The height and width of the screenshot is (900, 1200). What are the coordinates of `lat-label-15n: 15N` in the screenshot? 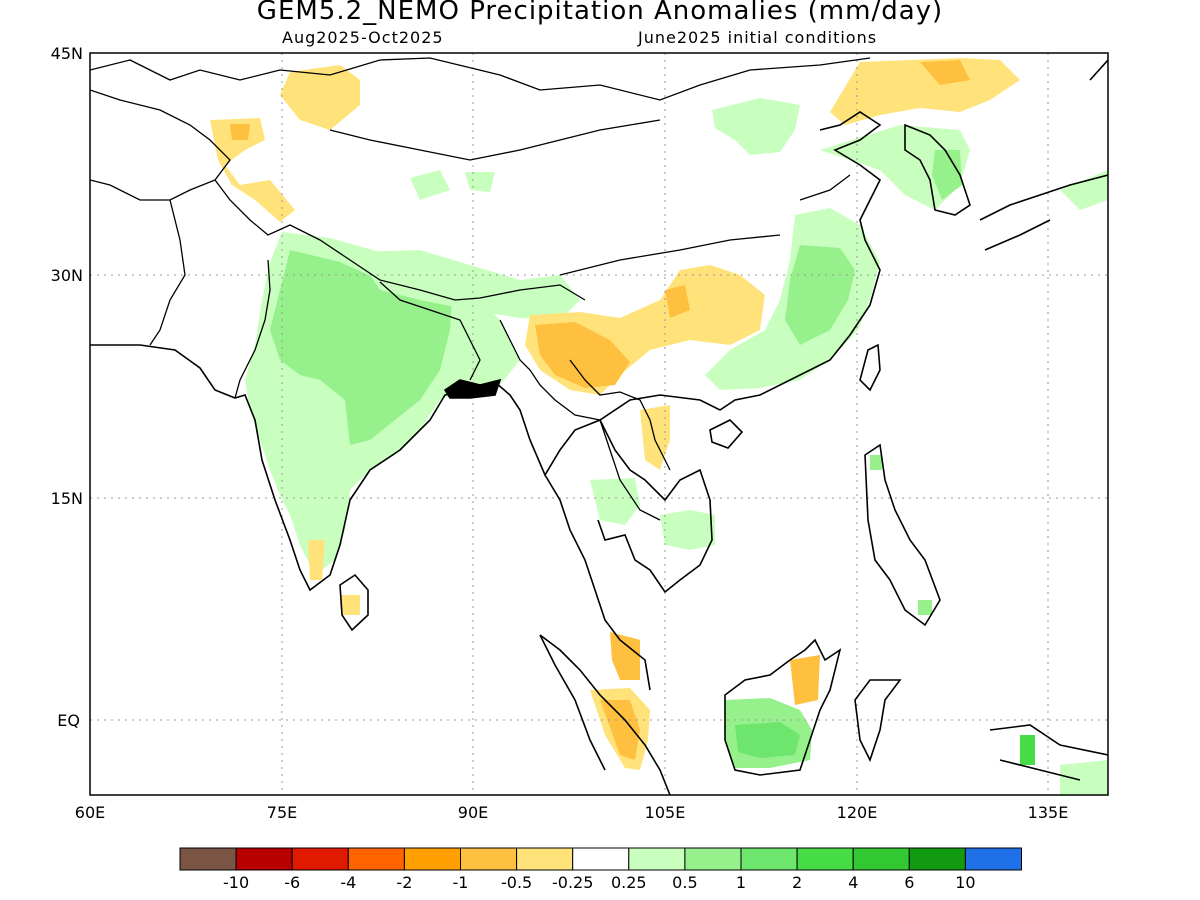 It's located at (67, 498).